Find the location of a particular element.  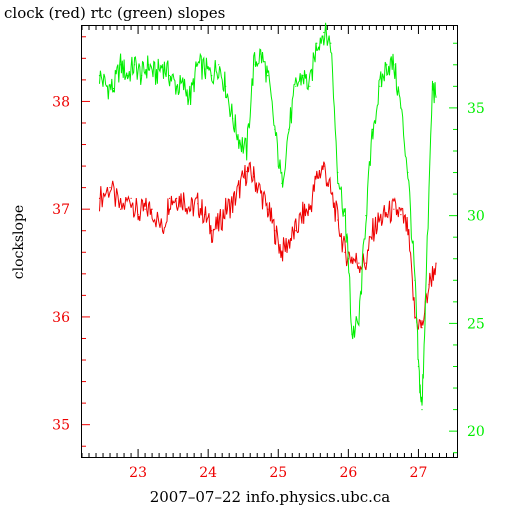

x-tick-label: 27 is located at coordinates (419, 473).